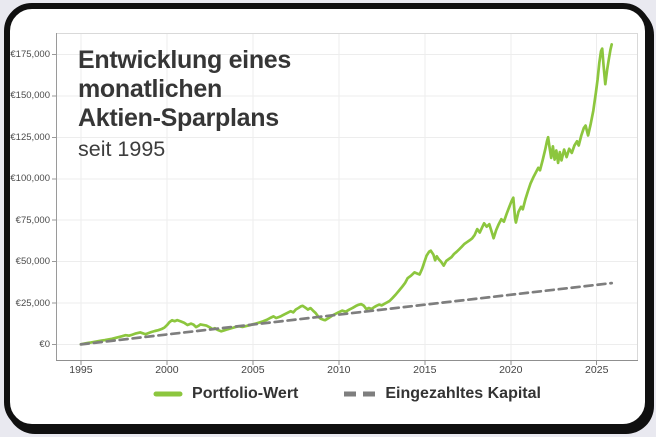  I want to click on capital-dashed-line-swatch-icon, so click(360, 394).